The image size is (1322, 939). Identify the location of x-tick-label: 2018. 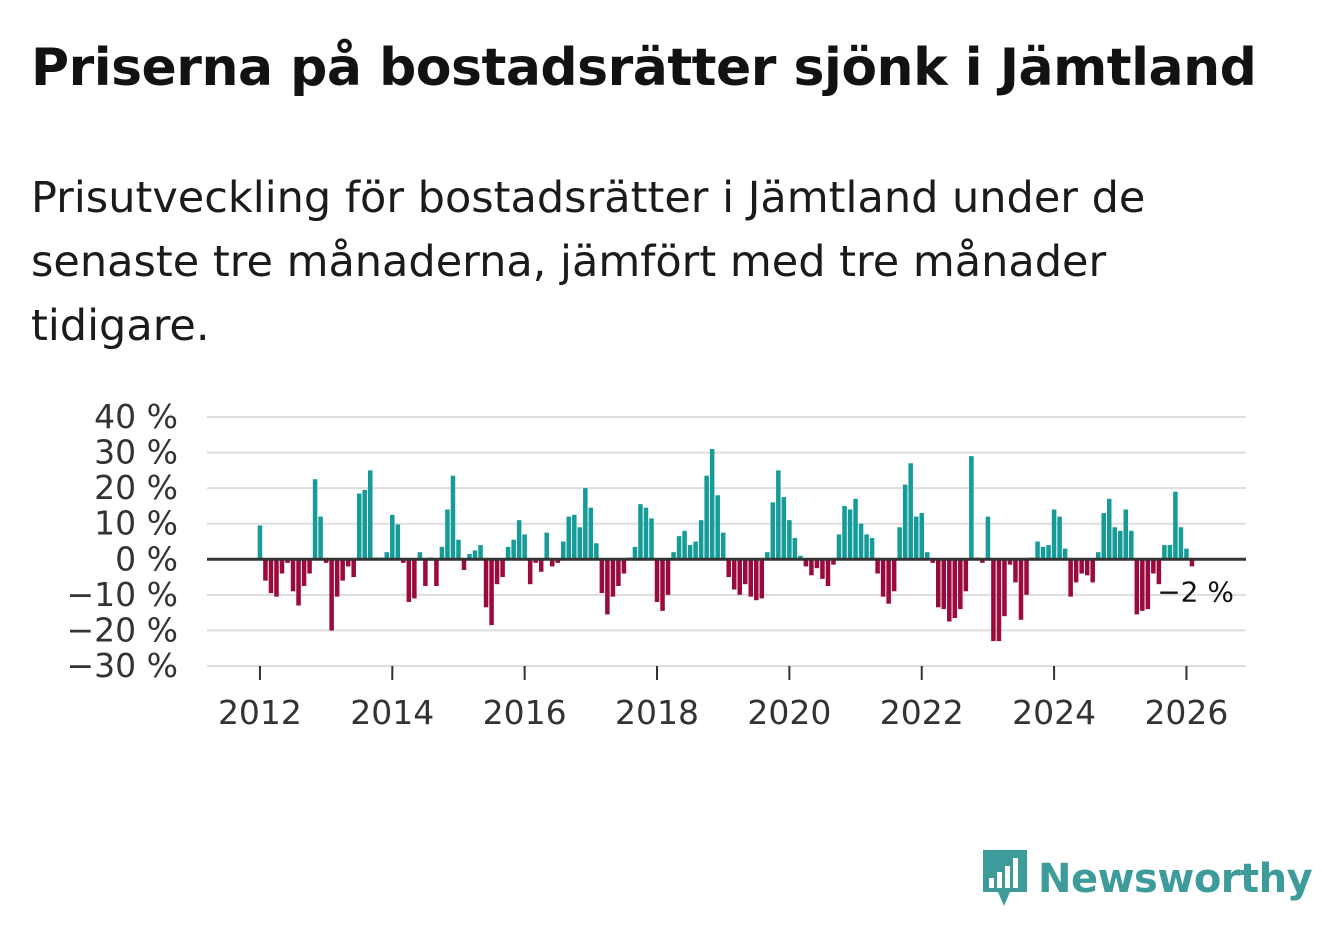
(657, 712).